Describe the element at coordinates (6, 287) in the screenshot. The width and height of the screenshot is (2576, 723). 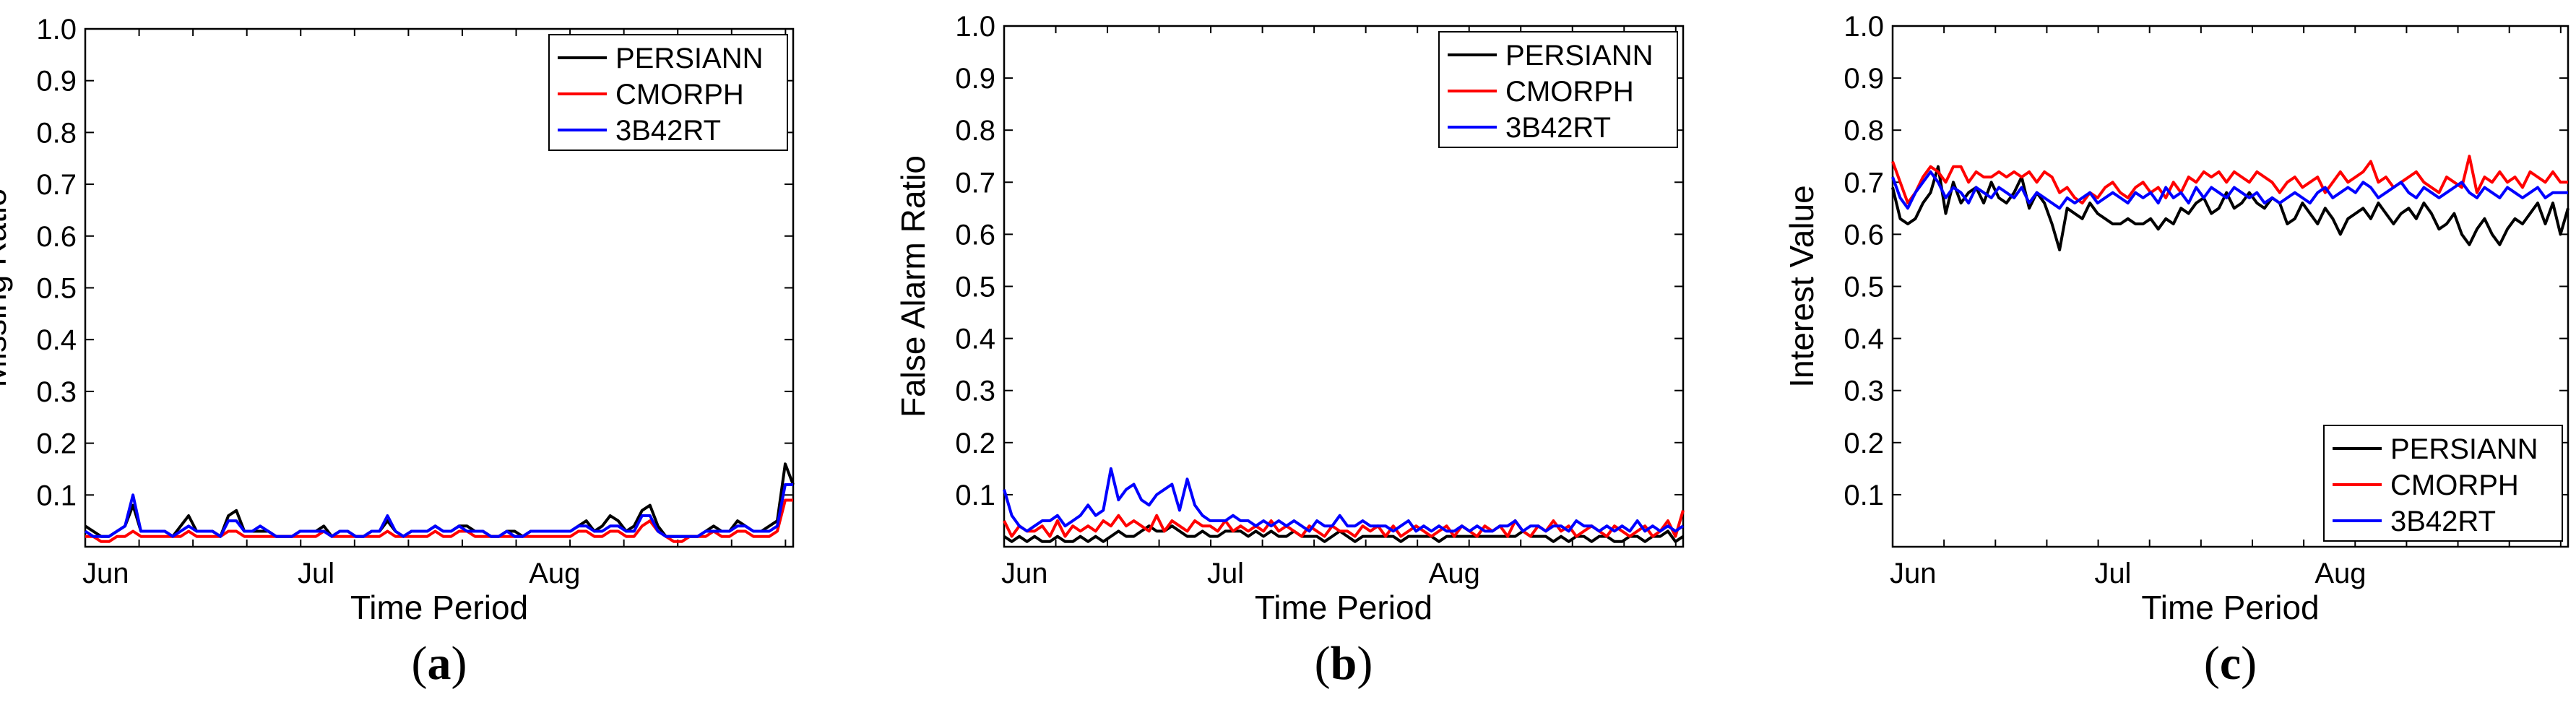
I see `y-axis-label: Missing Ratio` at that location.